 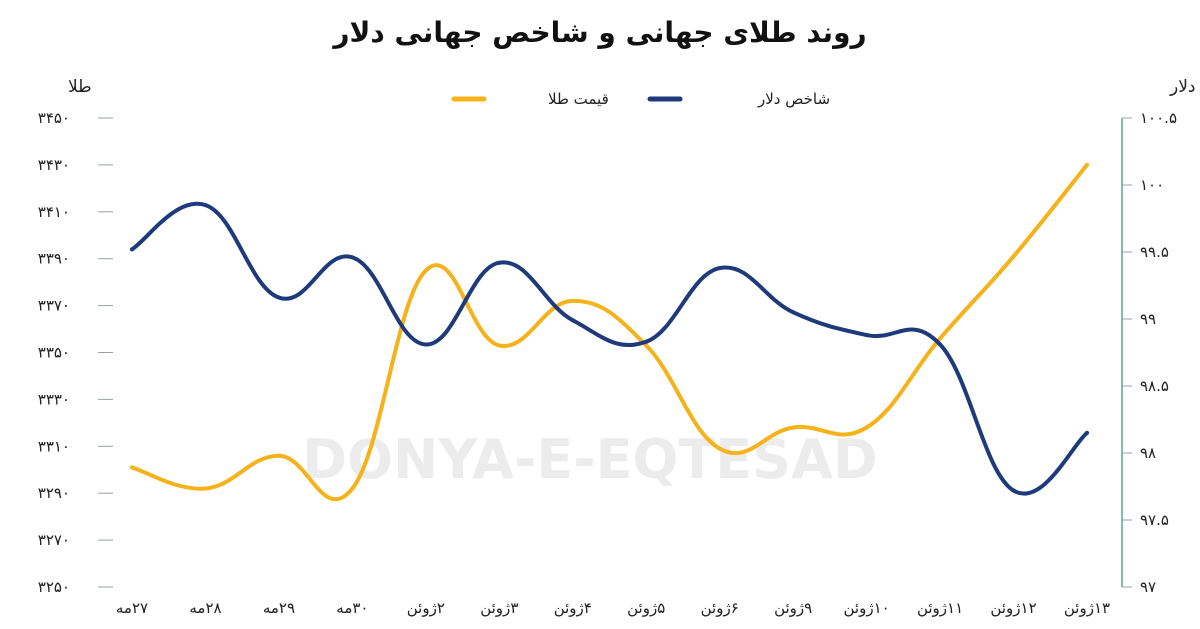 What do you see at coordinates (1148, 587) in the screenshot?
I see `right-tick-label: ۹۷` at bounding box center [1148, 587].